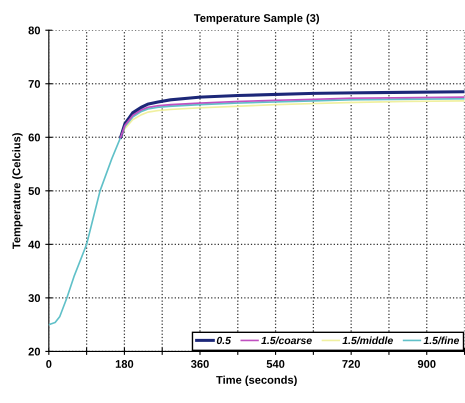  Describe the element at coordinates (257, 19) in the screenshot. I see `chart-title: Temperature Sample (3)` at that location.